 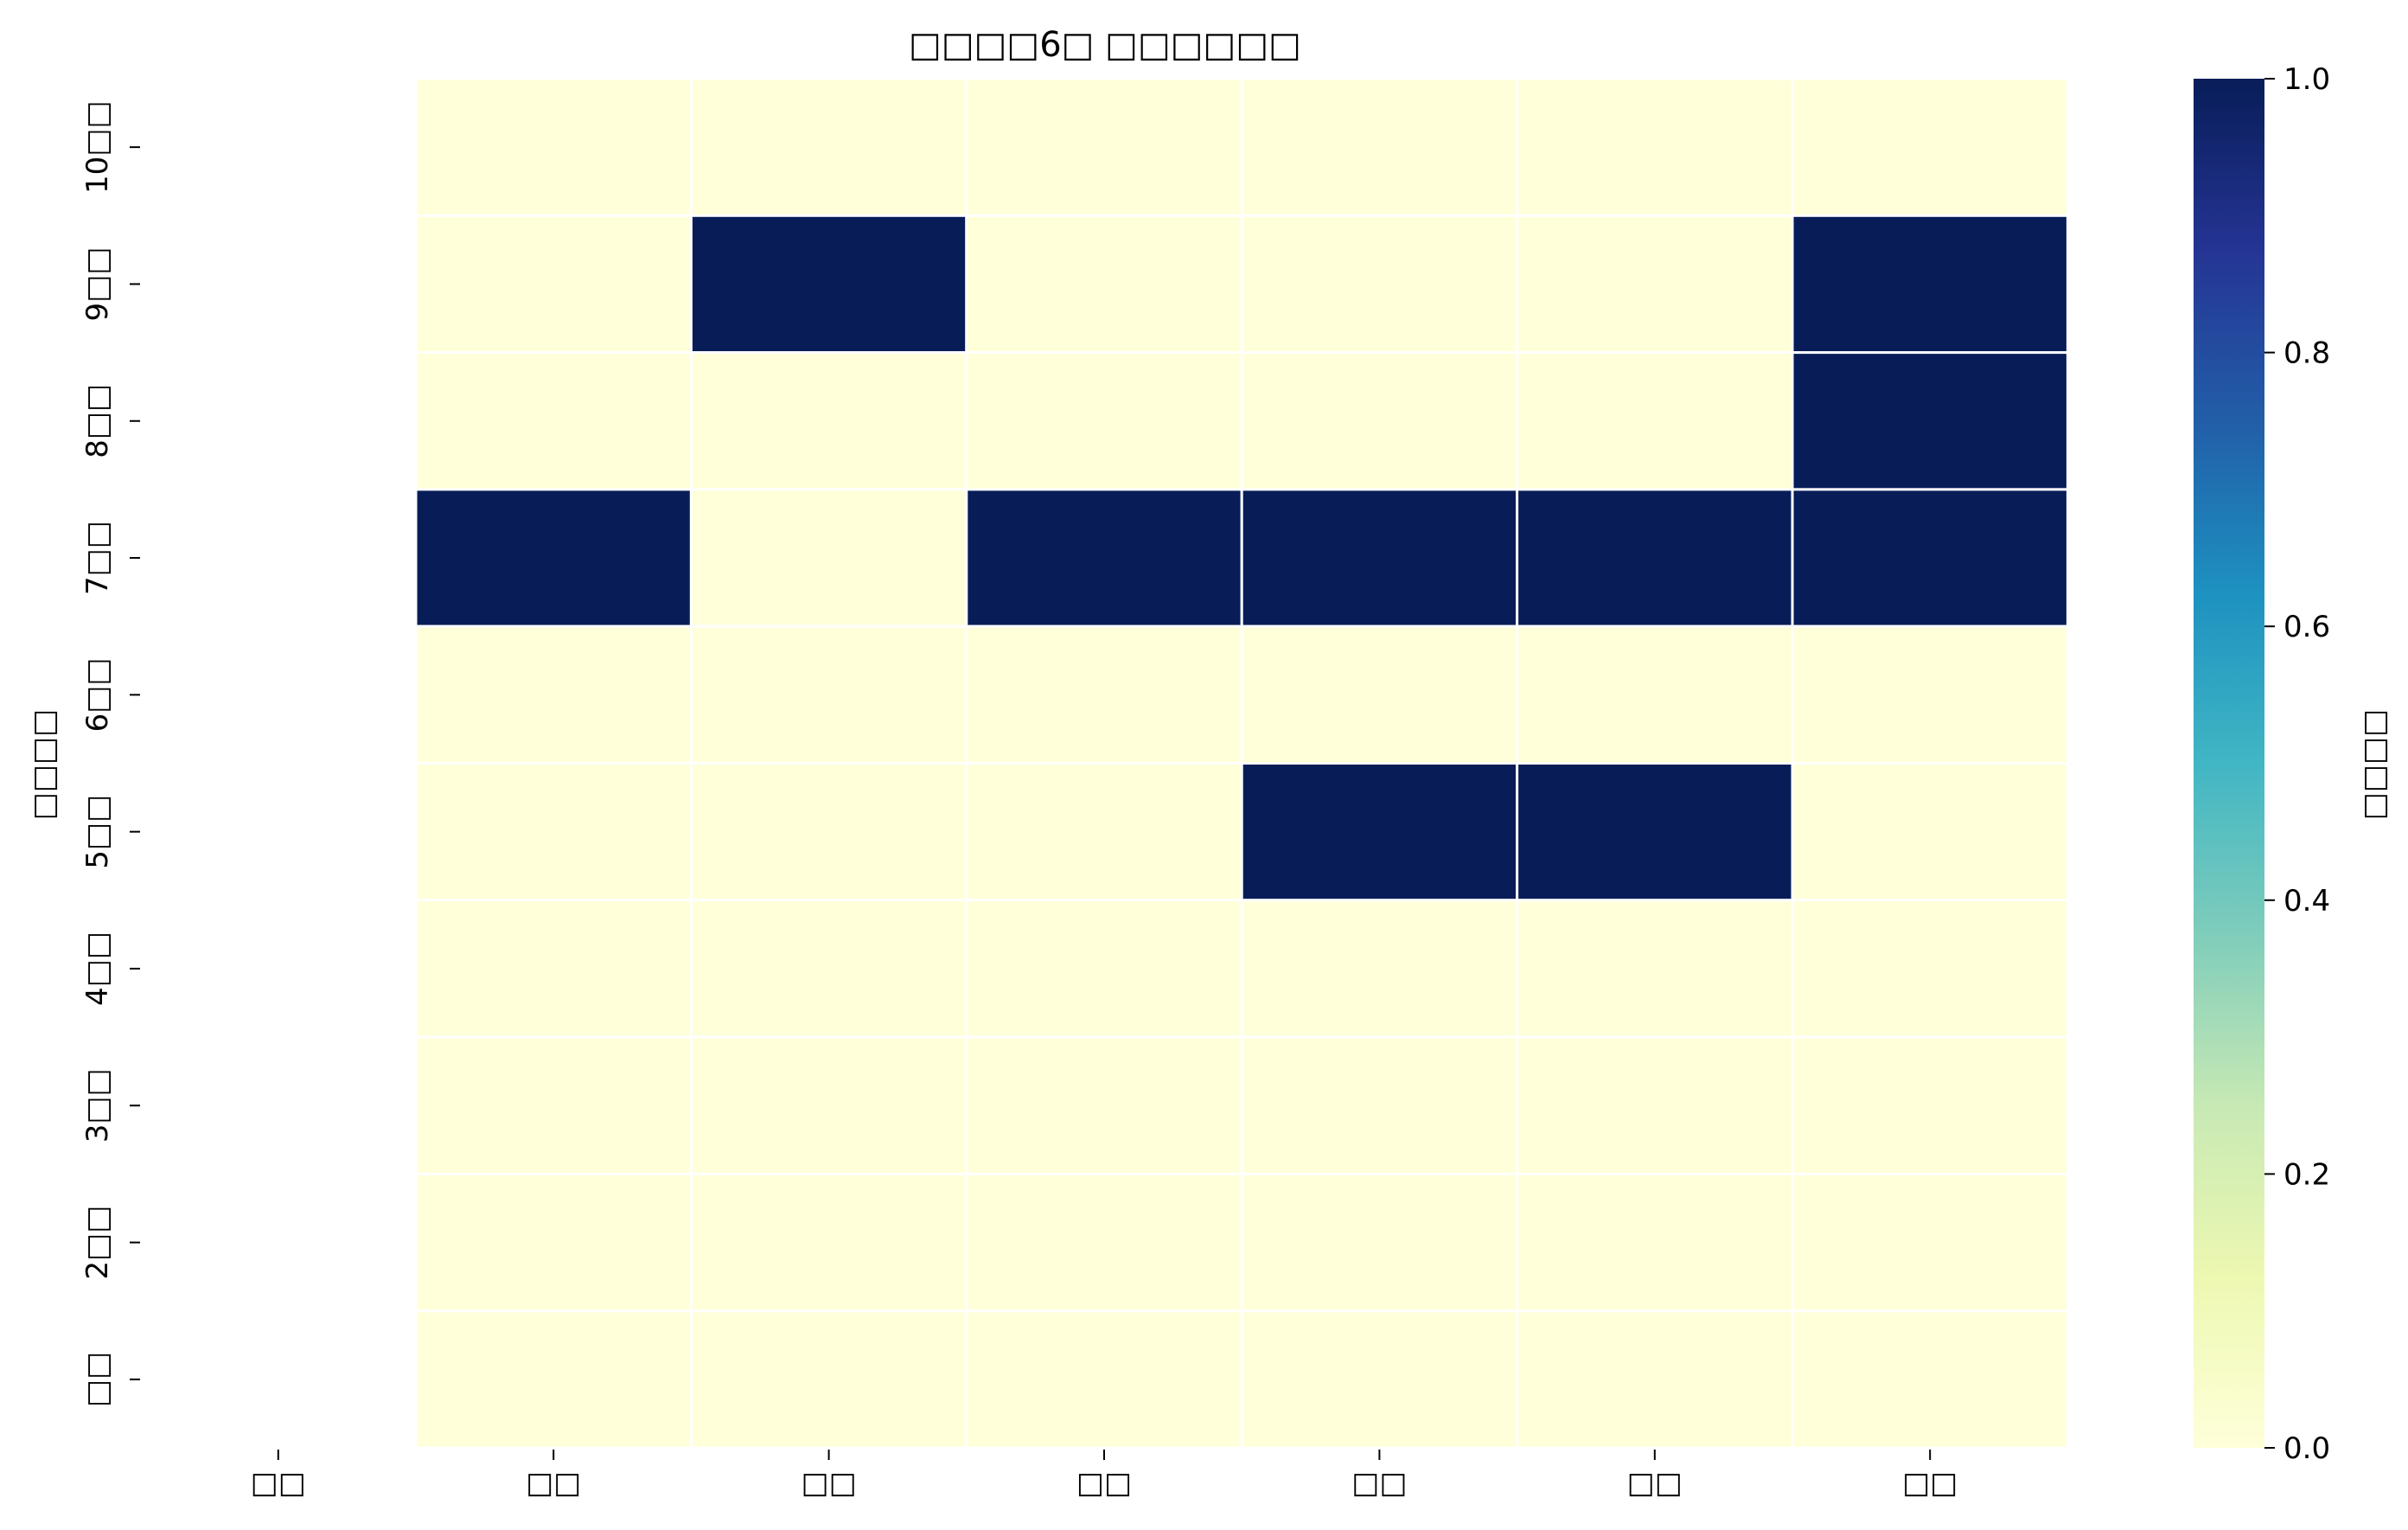 What do you see at coordinates (97, 832) in the screenshot?
I see `y-tick-label: 5□□` at bounding box center [97, 832].